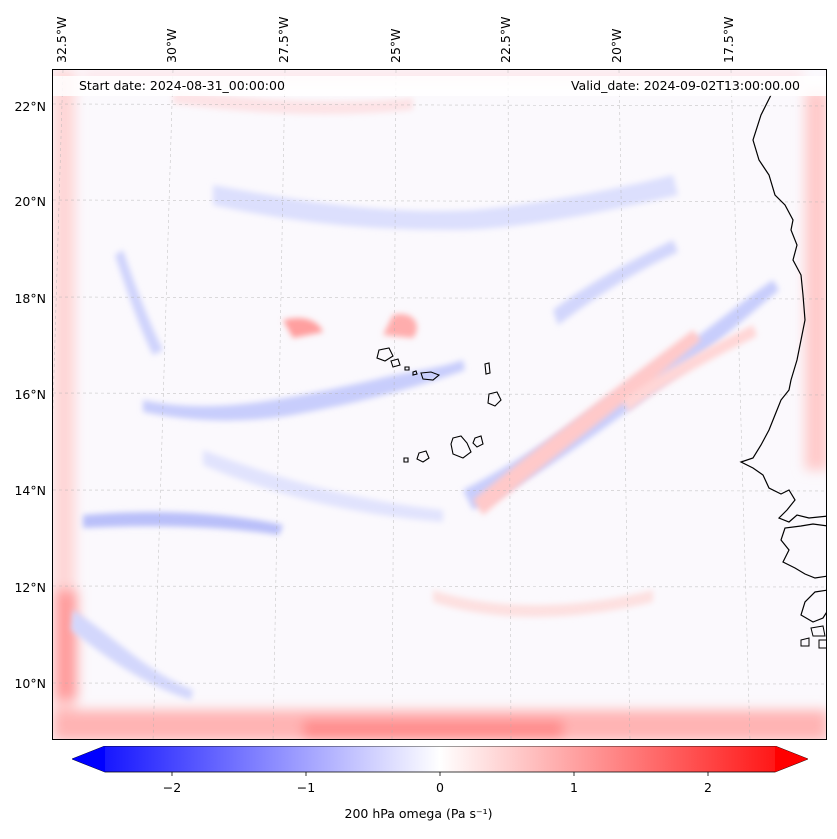 The width and height of the screenshot is (837, 839). I want to click on colorbar-tick-2: 2, so click(708, 787).